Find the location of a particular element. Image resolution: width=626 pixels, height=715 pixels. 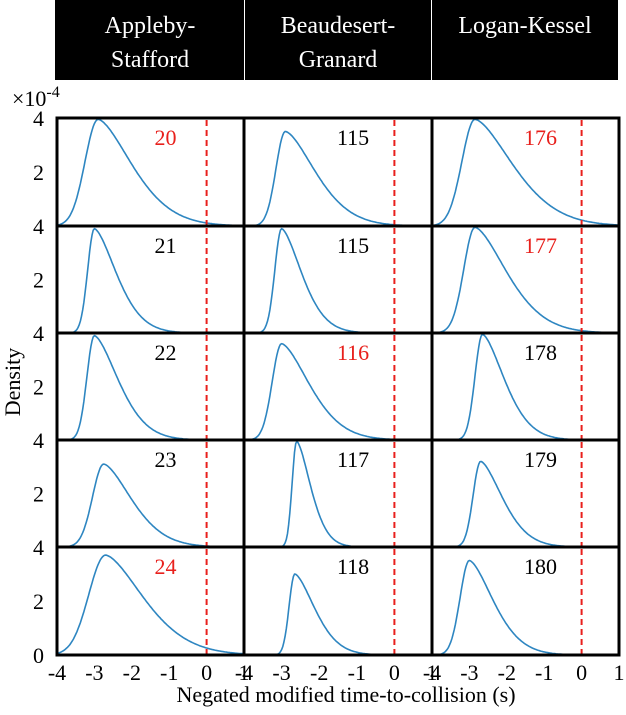

panel-id-label: 178 is located at coordinates (540, 352).